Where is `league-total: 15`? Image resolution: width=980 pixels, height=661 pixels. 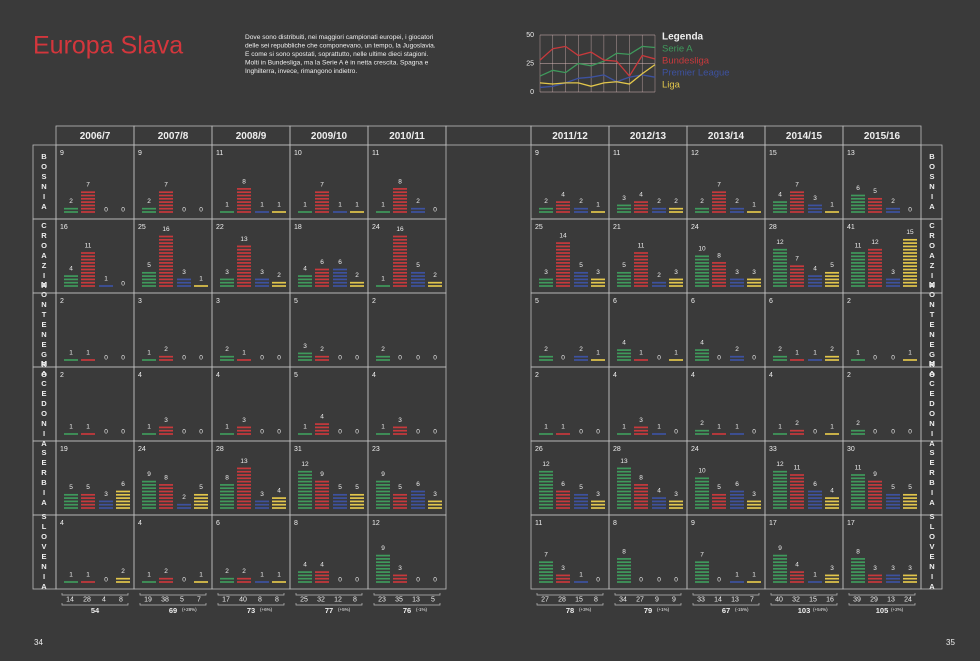
league-total: 15 is located at coordinates (813, 599).